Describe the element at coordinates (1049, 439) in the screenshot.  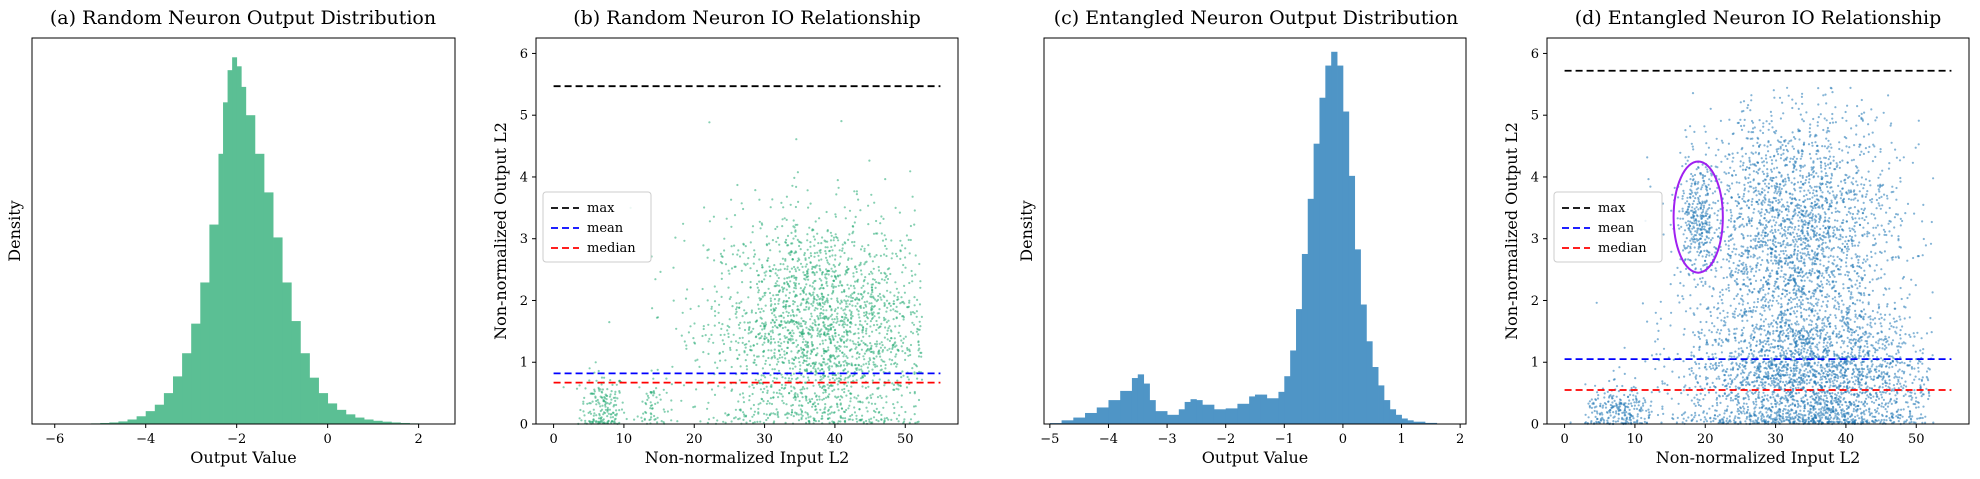
I see `x-tick-label: −5` at that location.